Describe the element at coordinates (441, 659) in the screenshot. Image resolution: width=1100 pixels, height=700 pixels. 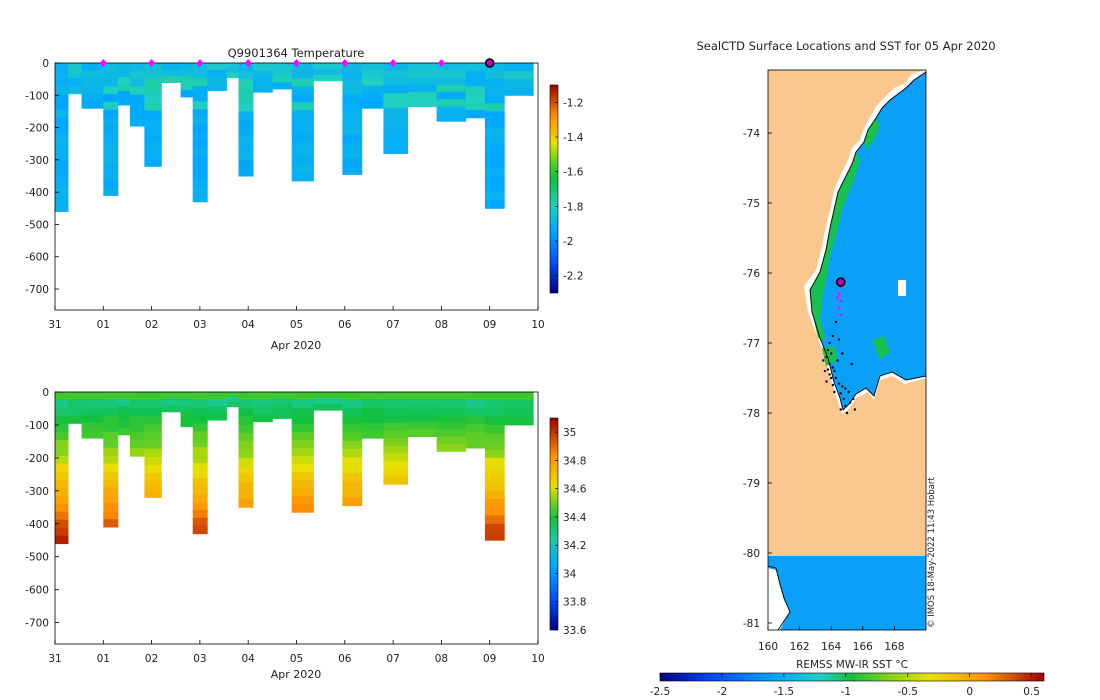
I see `salinity-x-tick-label: 08` at that location.